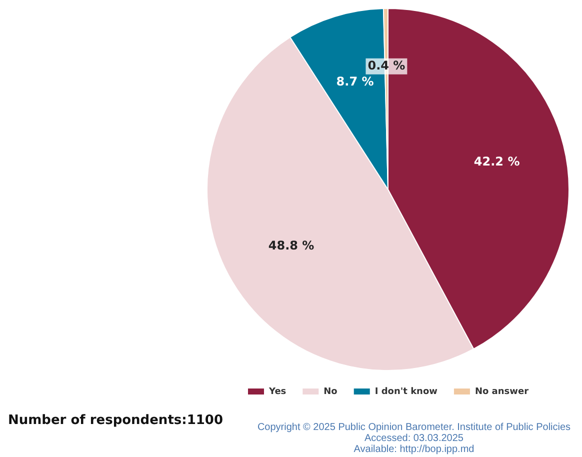 The width and height of the screenshot is (582, 457). I want to click on legend-label: I don't know, so click(406, 391).